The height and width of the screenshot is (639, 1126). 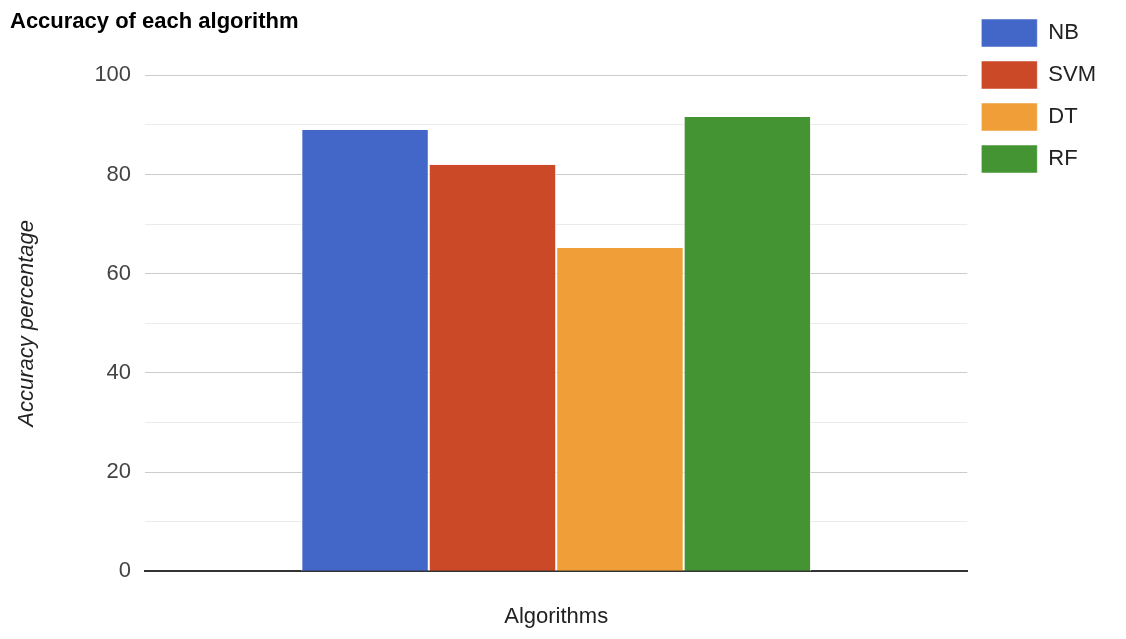 What do you see at coordinates (125, 570) in the screenshot?
I see `y-tick-label: 0` at bounding box center [125, 570].